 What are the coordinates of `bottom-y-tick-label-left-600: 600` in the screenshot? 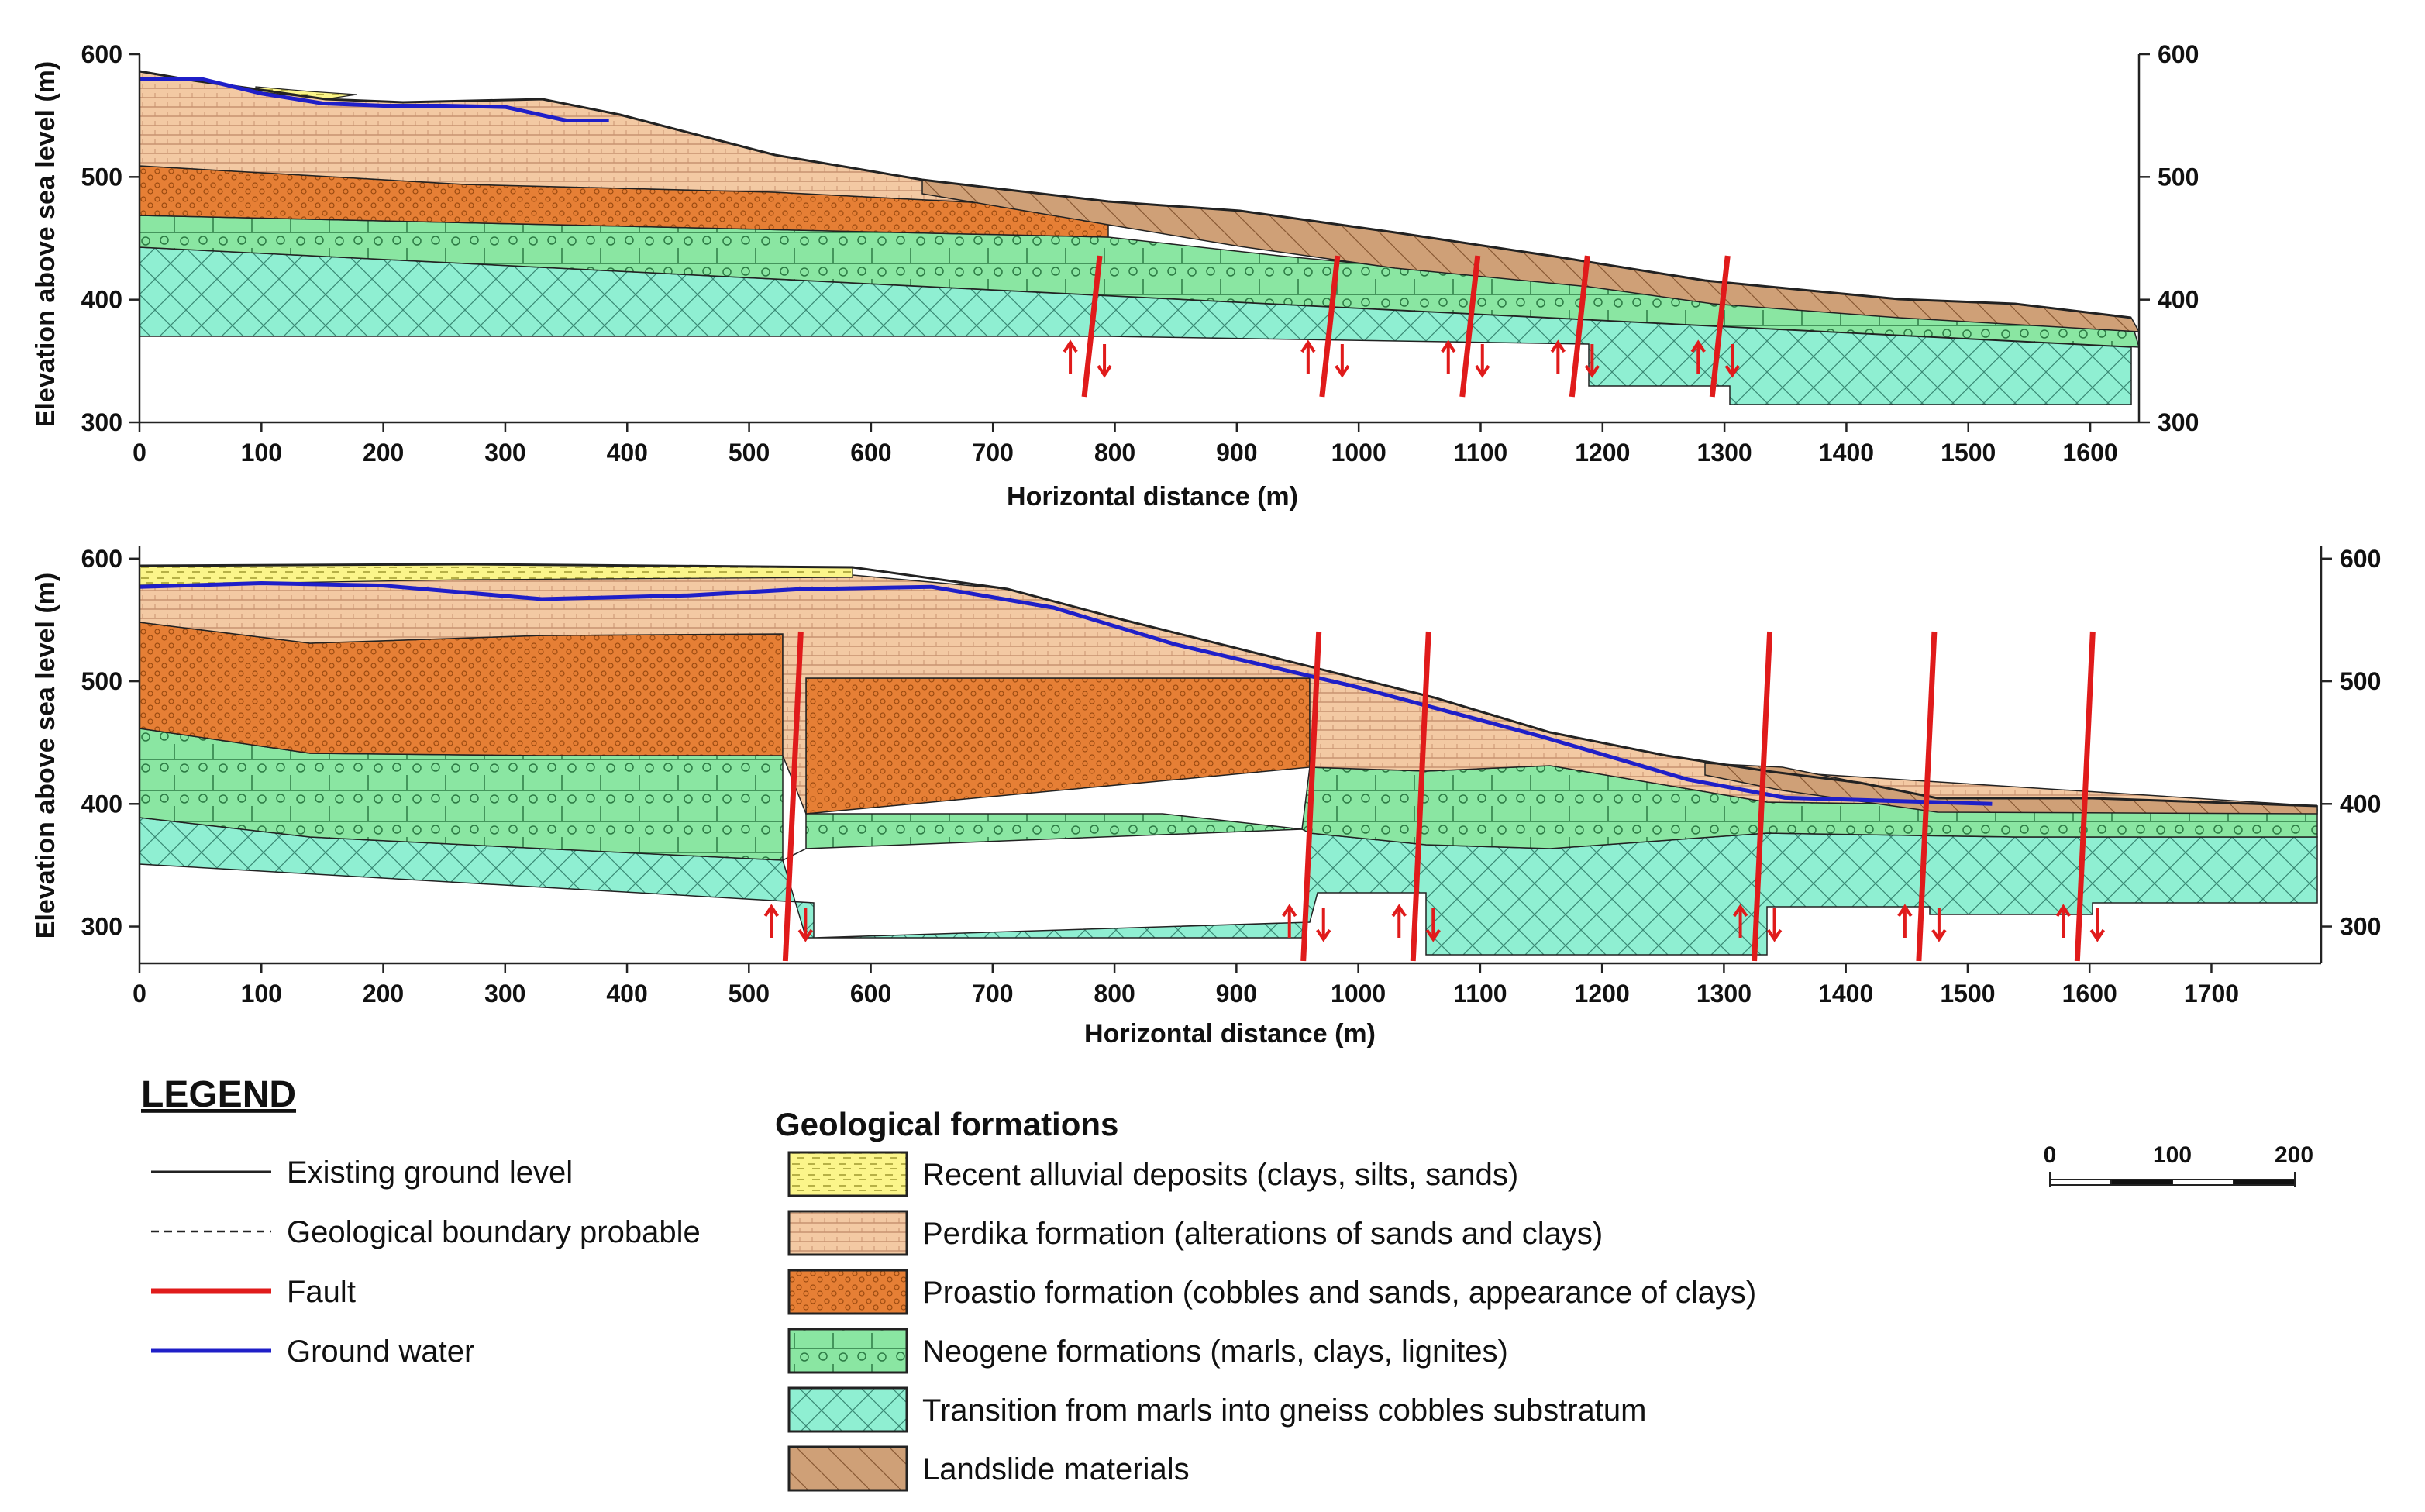 It's located at (102, 559).